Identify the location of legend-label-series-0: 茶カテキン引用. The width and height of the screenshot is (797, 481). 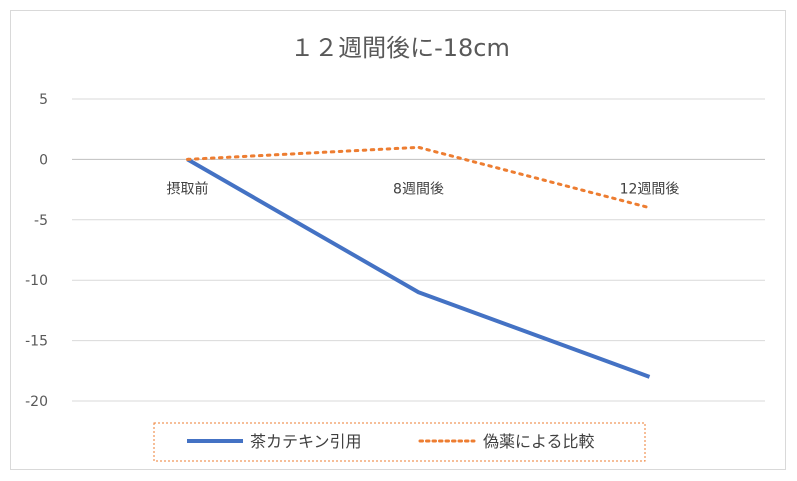
(306, 441).